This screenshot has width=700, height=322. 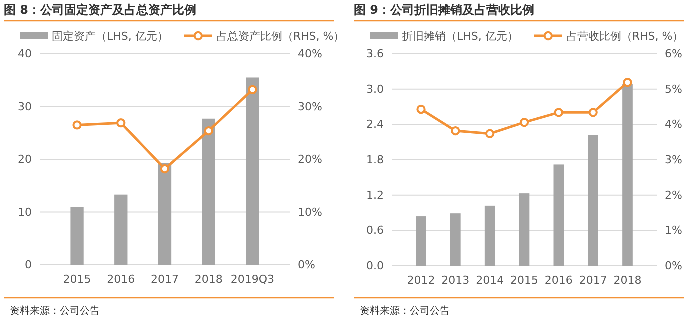 What do you see at coordinates (456, 280) in the screenshot?
I see `x-tick-label: 2013` at bounding box center [456, 280].